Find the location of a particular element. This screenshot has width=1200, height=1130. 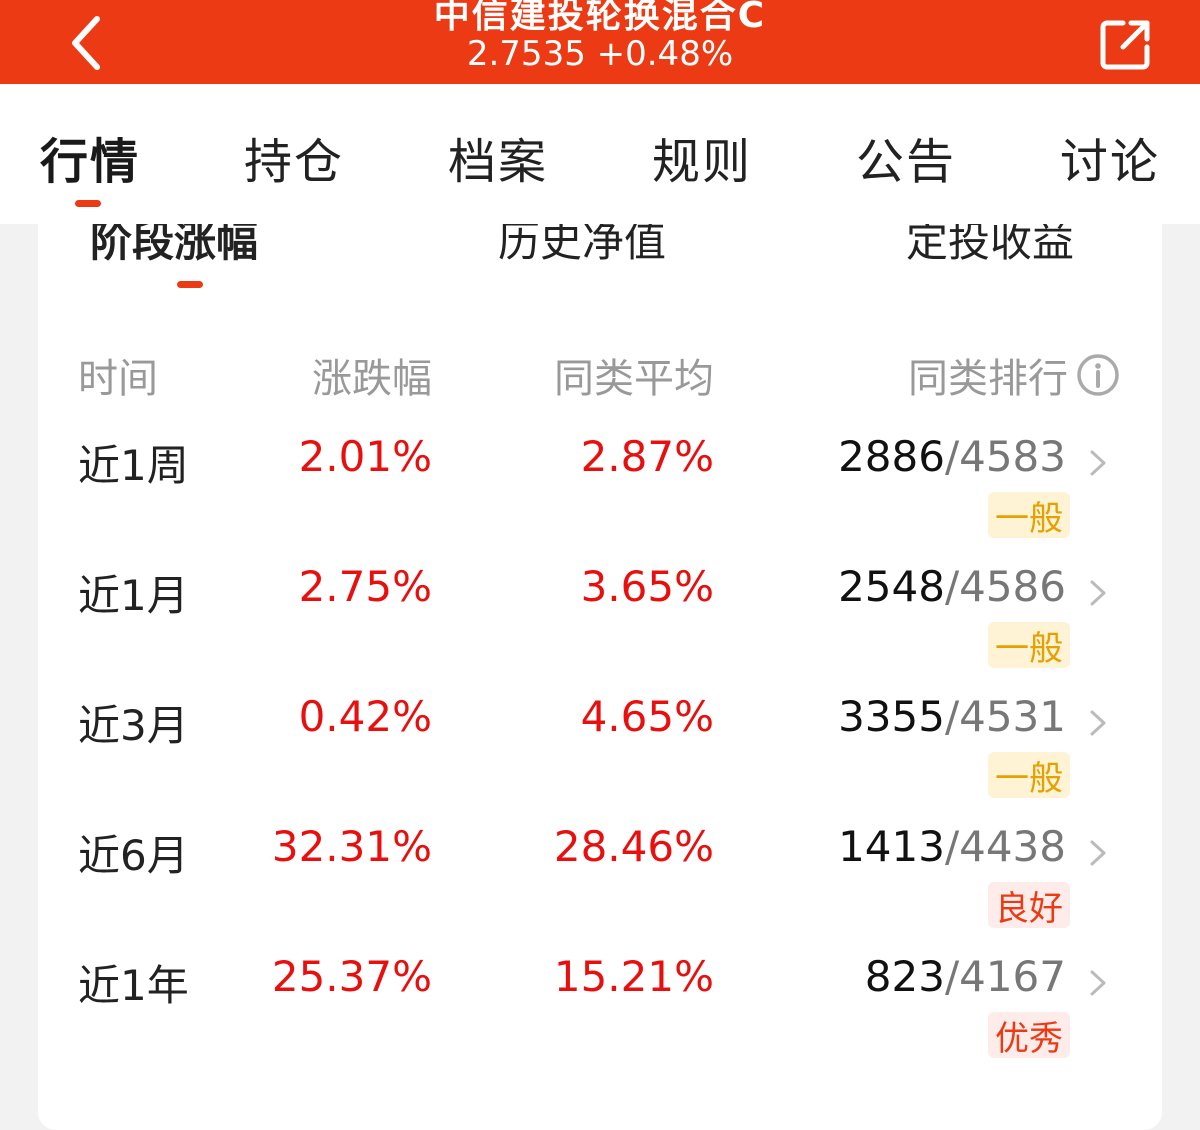

top-header: 中信建投轮换混合C 2.7535 +0.48% is located at coordinates (600, 42).